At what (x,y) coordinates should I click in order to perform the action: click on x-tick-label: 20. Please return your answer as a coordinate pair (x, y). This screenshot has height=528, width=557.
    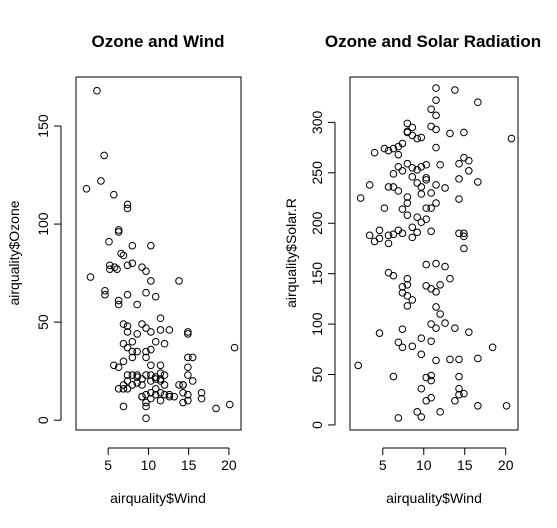
    Looking at the image, I should click on (229, 465).